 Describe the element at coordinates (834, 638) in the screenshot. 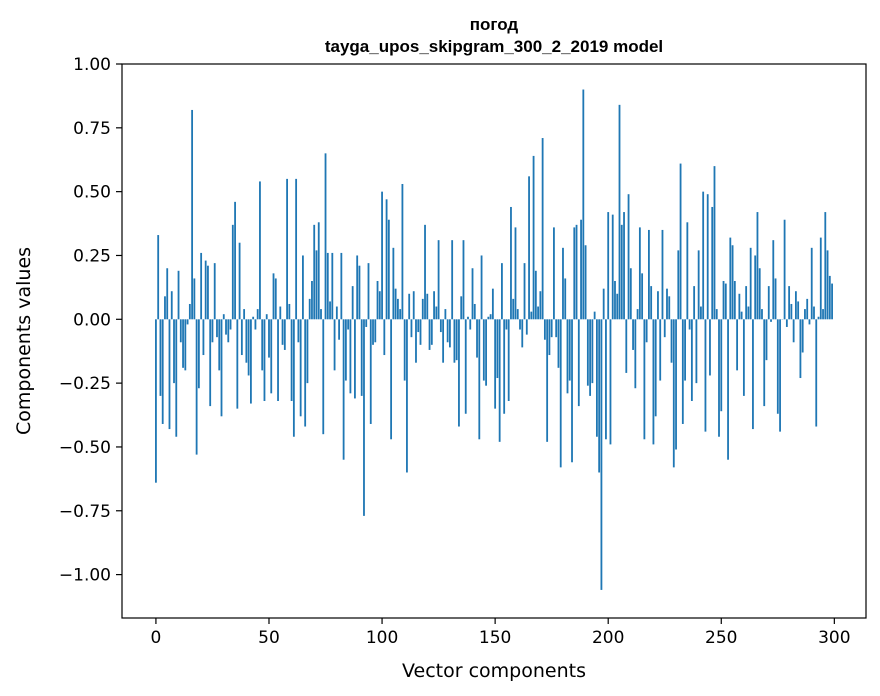

I see `x-tick-label: 300` at that location.